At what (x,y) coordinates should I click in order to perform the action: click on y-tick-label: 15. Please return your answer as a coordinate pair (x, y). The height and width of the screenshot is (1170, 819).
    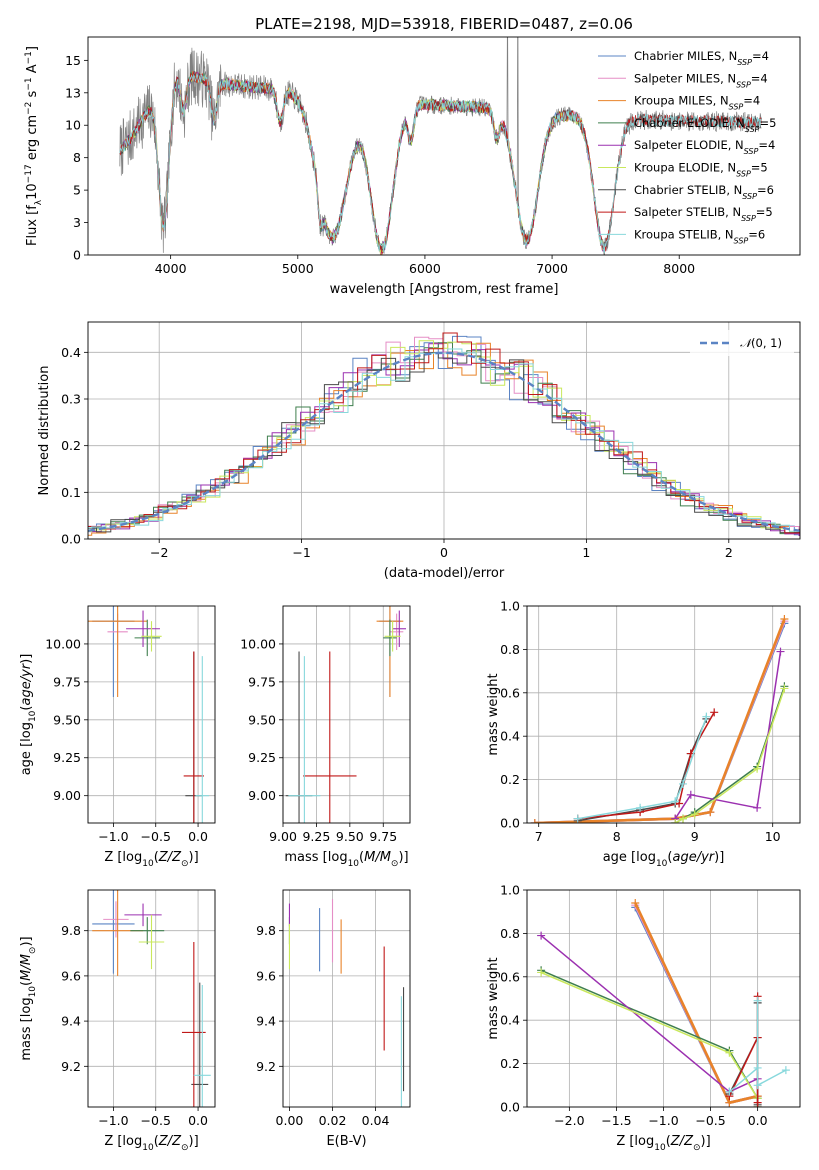
    Looking at the image, I should click on (73, 60).